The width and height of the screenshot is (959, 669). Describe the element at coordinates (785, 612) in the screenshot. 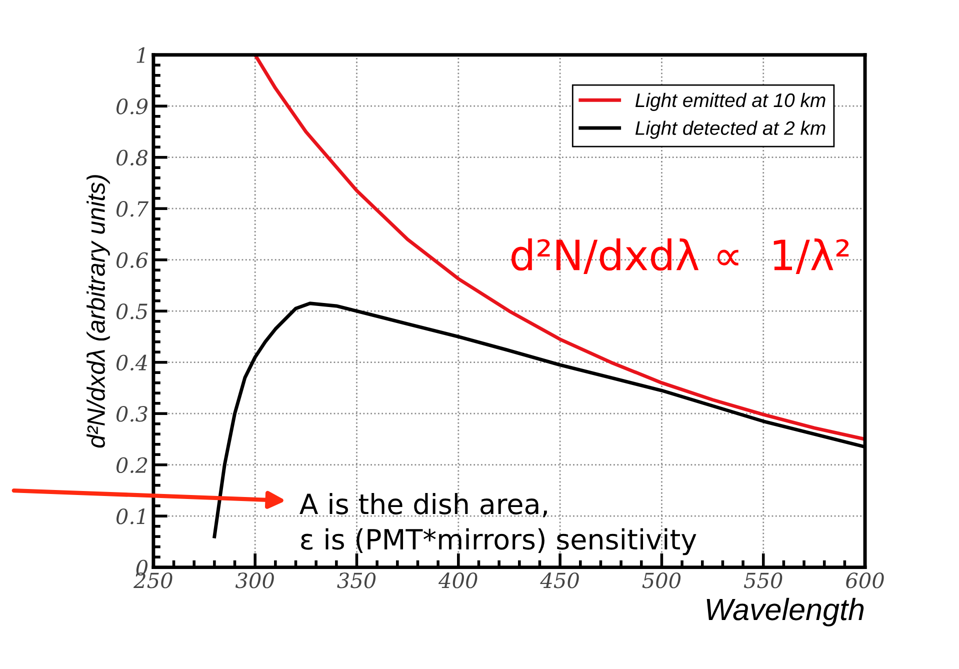

I see `x-axis-title: Wavelength` at that location.